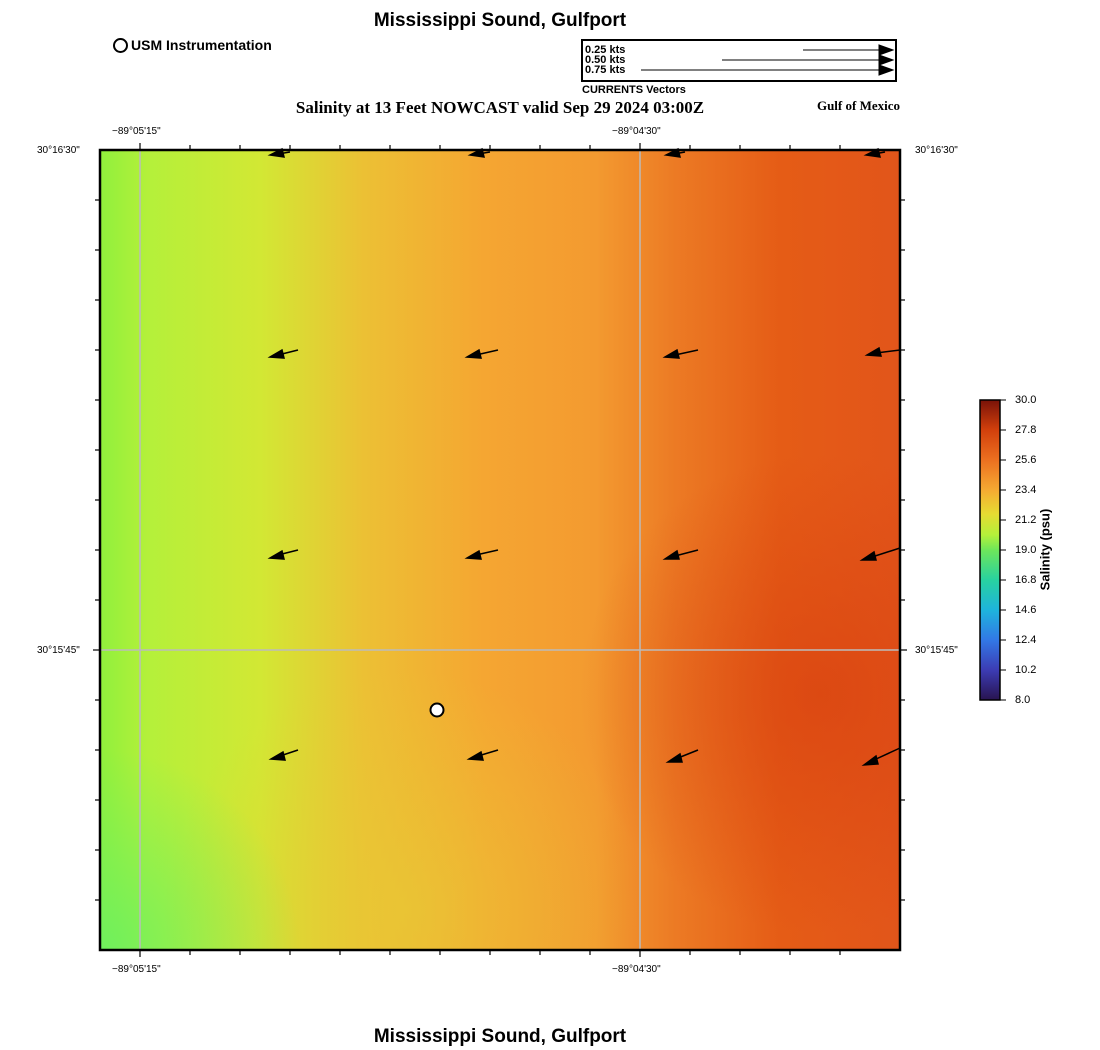  I want to click on station-legend-label: USM Instrumentation, so click(201, 45).